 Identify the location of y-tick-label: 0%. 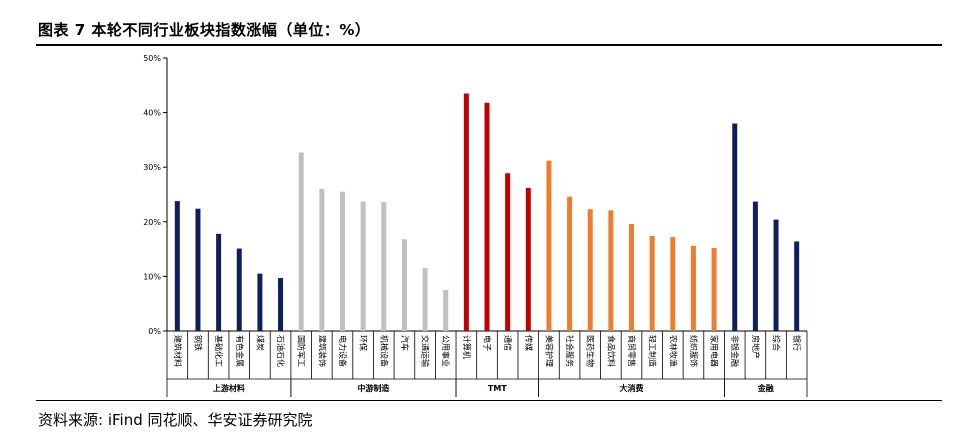
(154, 331).